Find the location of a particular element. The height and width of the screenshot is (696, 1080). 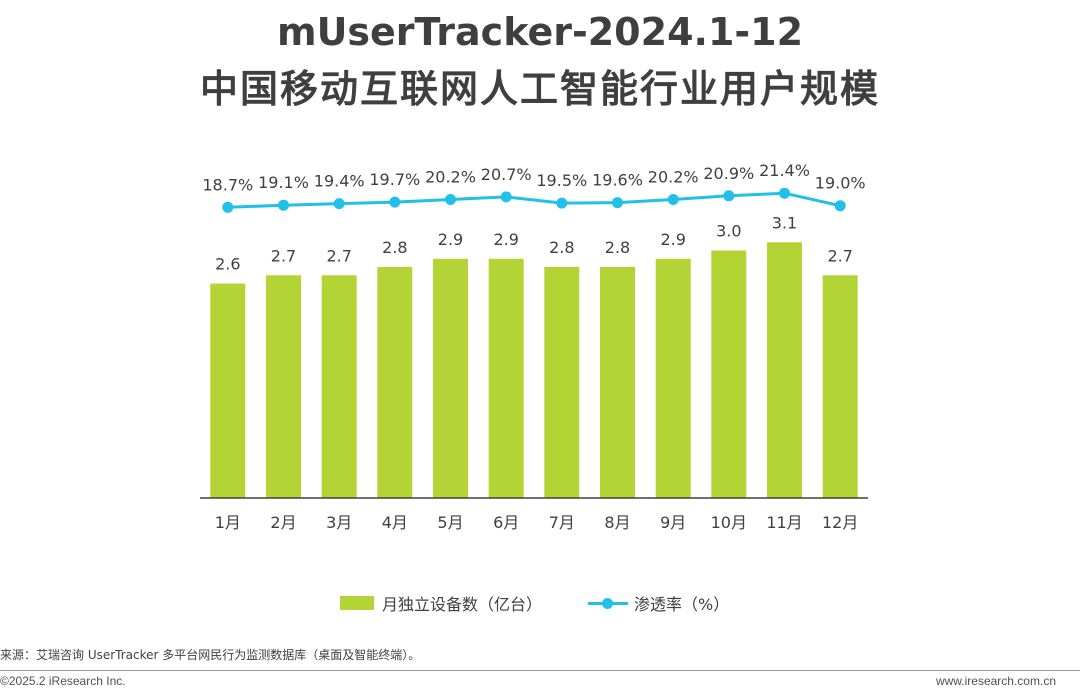

x-tick-label-3: 3月 is located at coordinates (339, 522).